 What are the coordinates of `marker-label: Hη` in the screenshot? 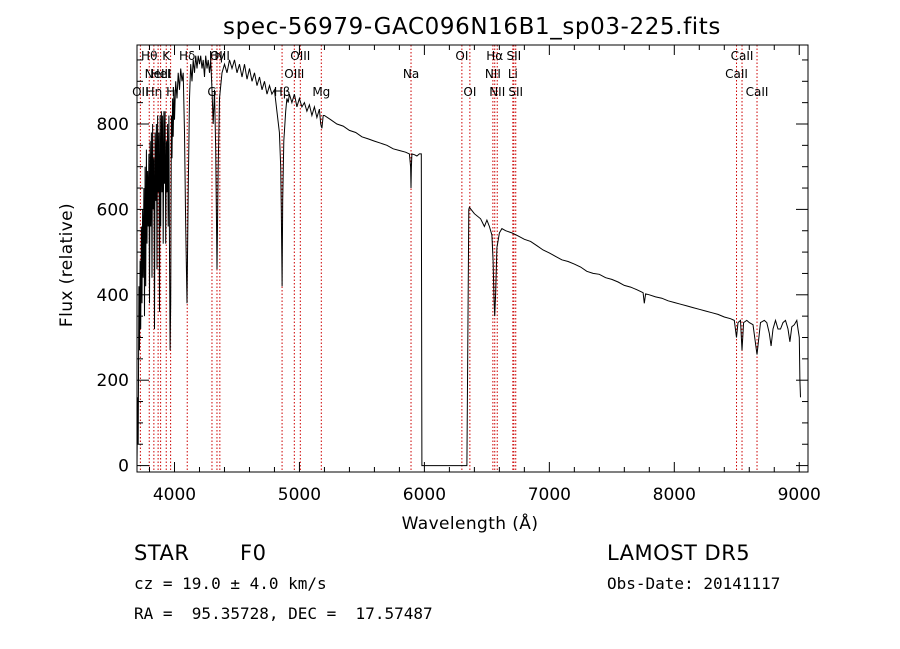 It's located at (154, 92).